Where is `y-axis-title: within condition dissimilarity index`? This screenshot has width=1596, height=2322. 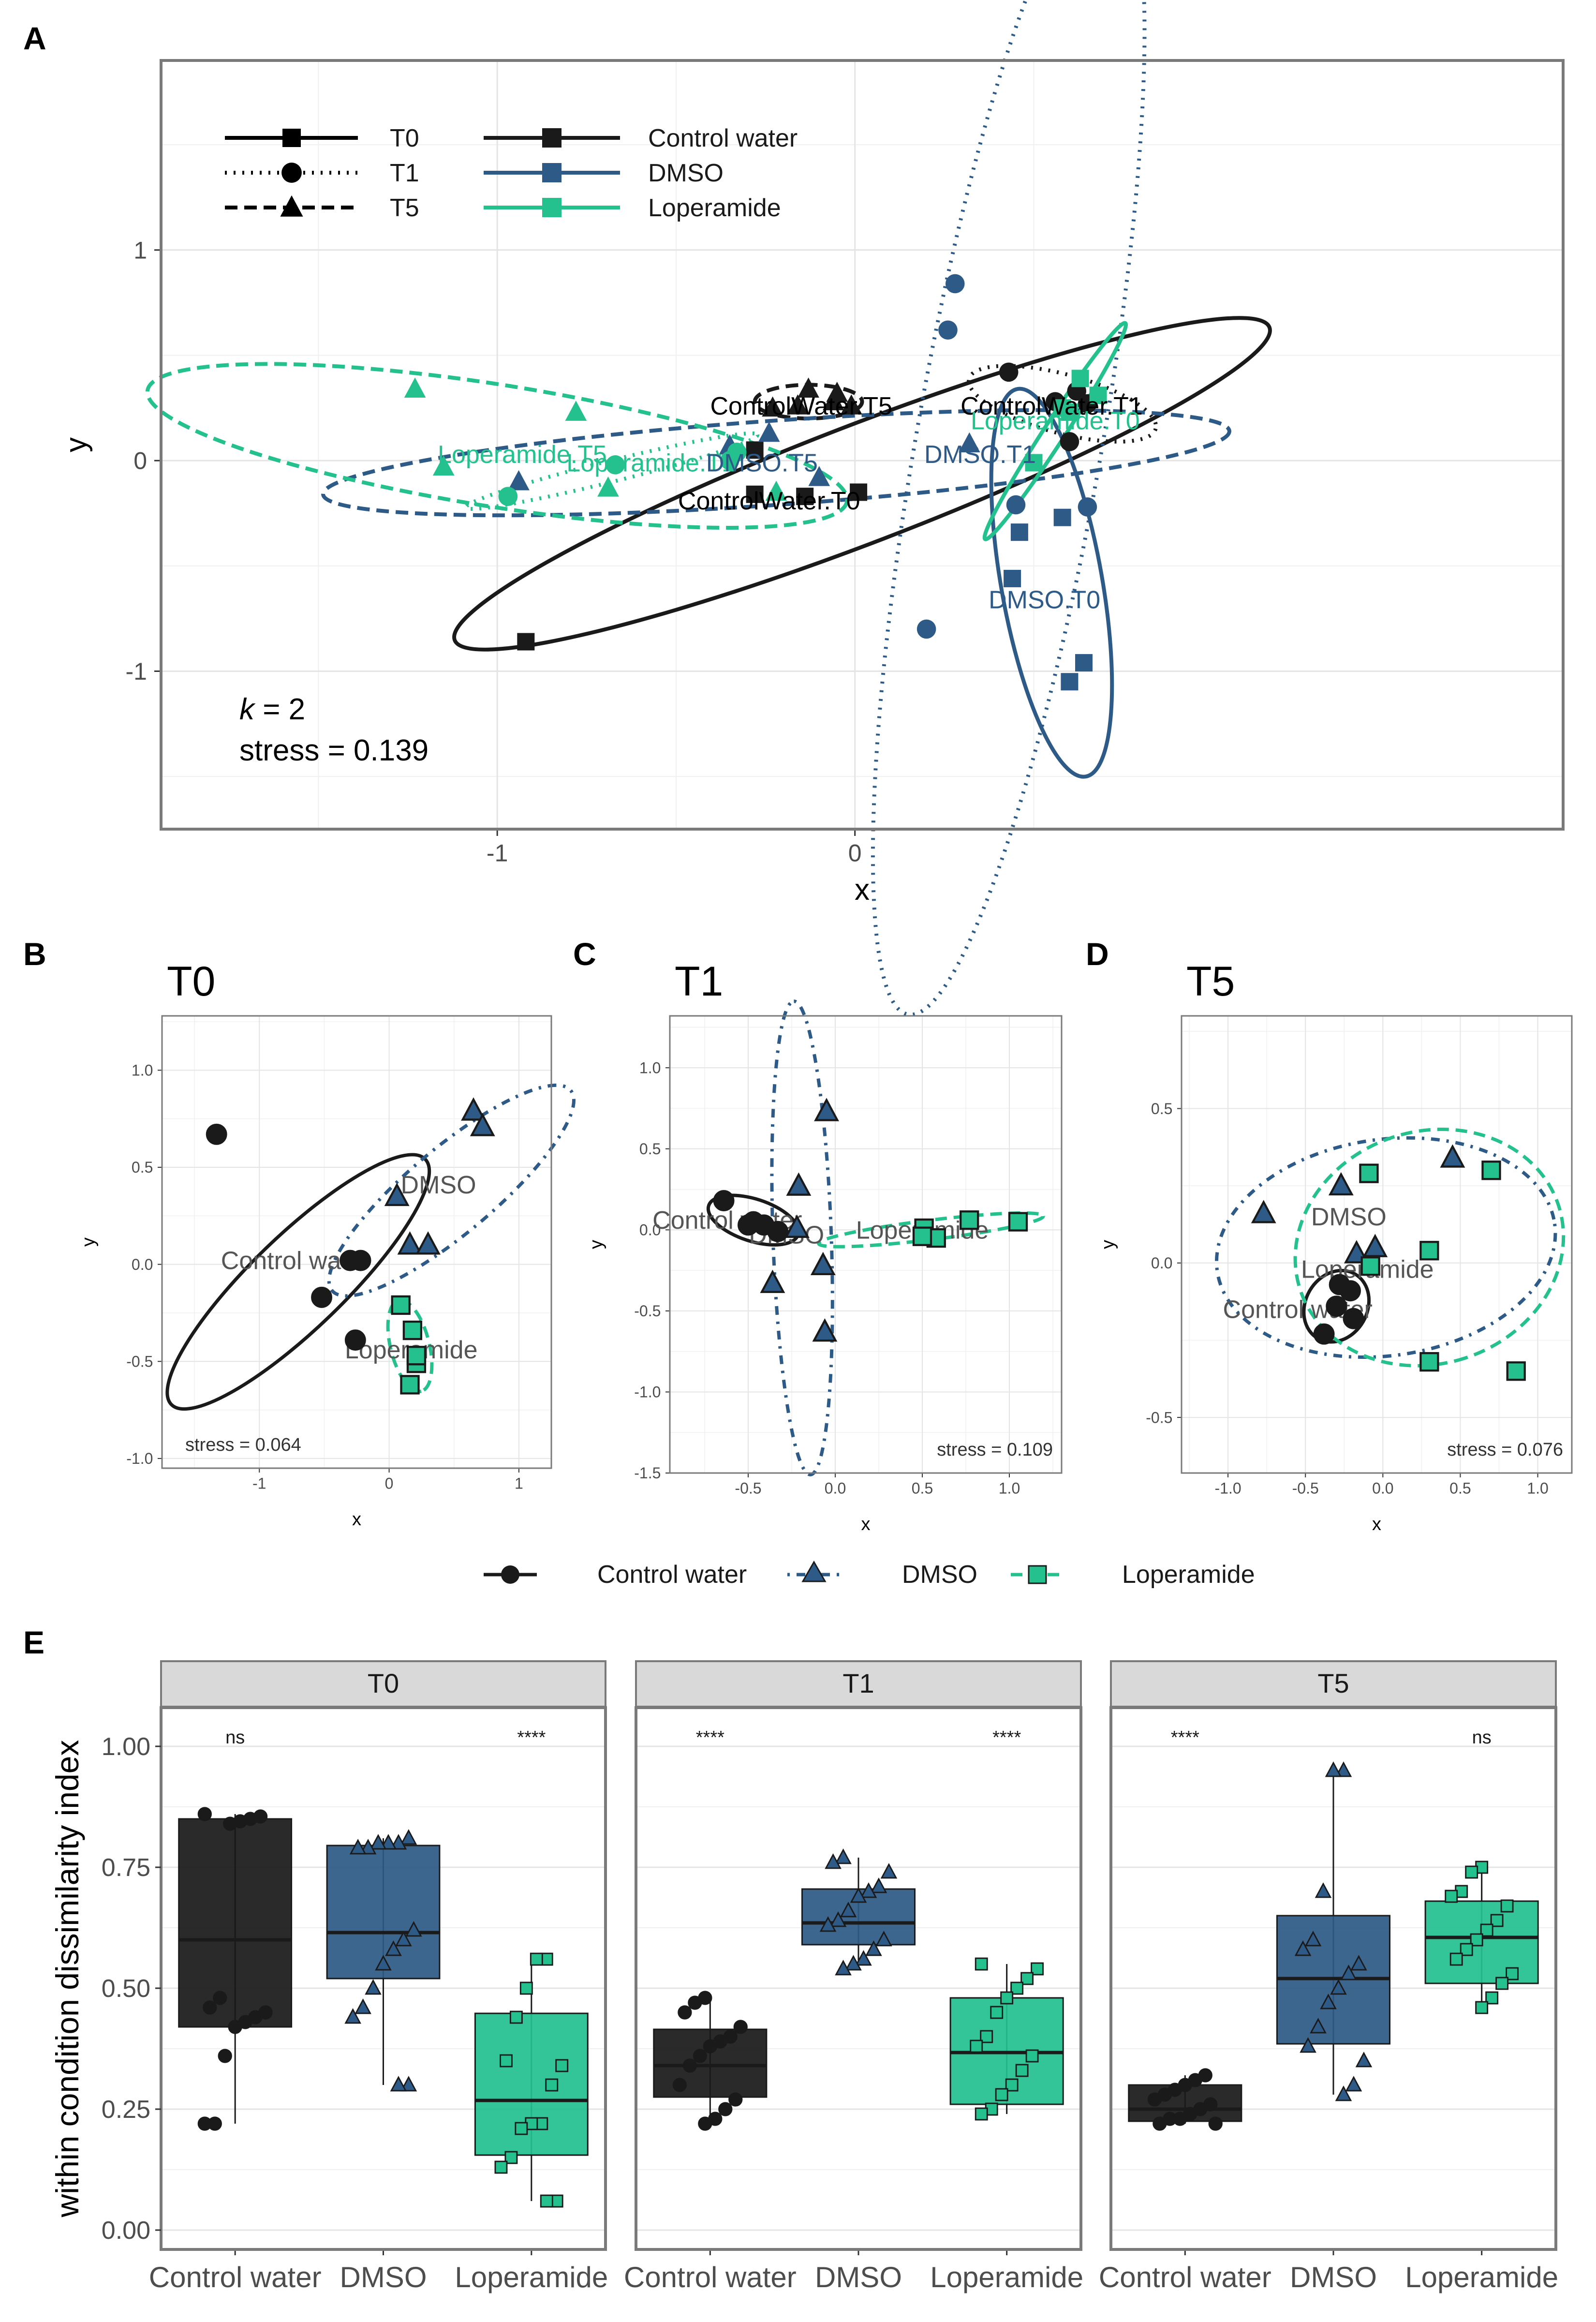 y-axis-title: within condition dissimilarity index is located at coordinates (67, 1979).